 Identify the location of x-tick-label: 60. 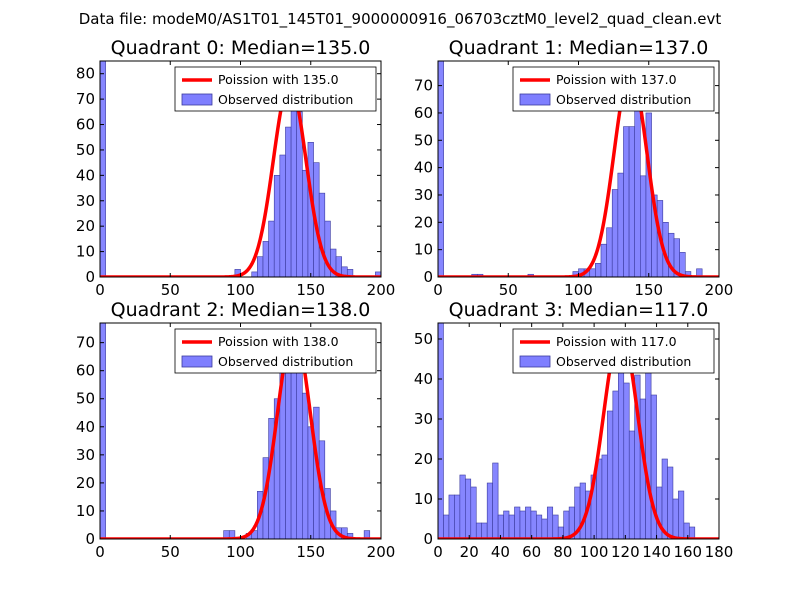
(531, 552).